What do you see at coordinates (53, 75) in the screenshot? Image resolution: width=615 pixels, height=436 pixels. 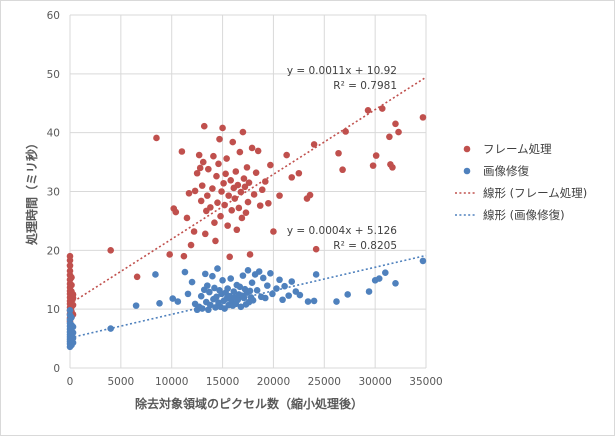 I see `y-tick-label: 50` at bounding box center [53, 75].